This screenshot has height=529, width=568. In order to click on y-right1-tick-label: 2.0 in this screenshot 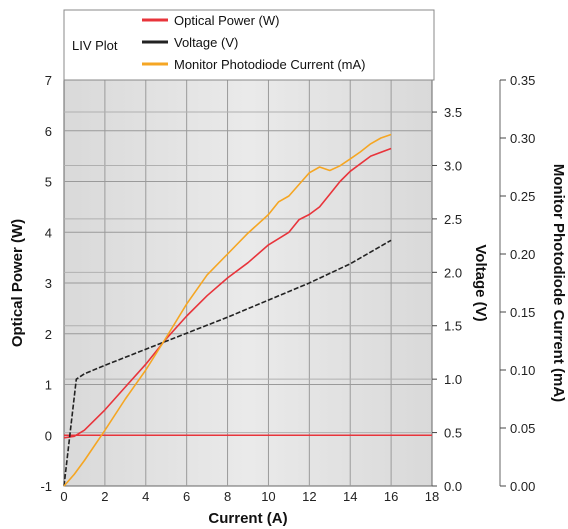, I will do `click(453, 272)`.